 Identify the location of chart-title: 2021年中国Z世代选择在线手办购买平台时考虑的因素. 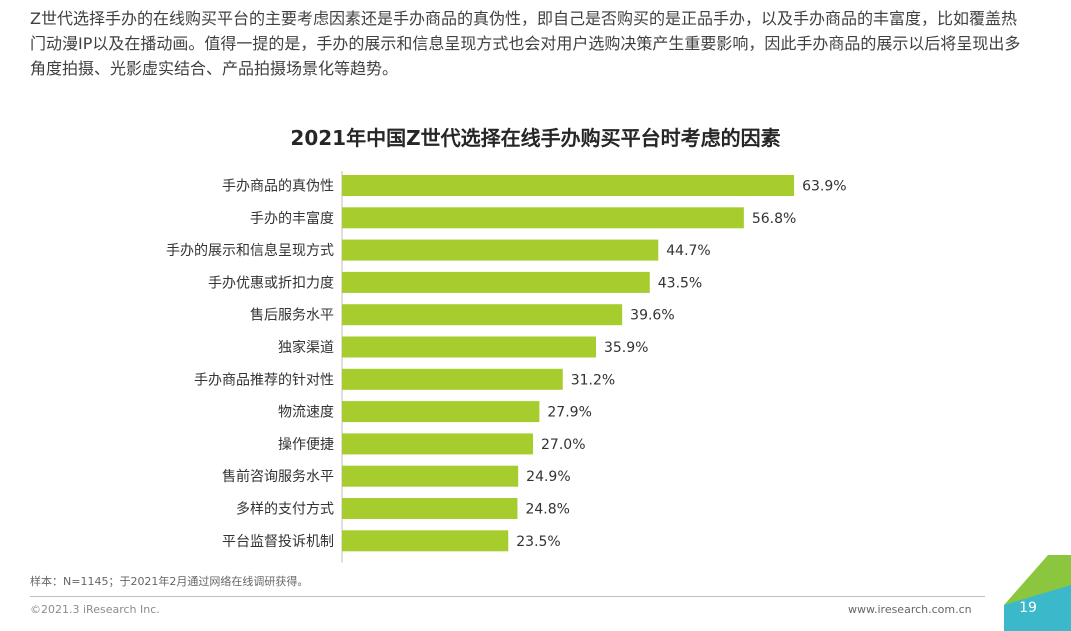
(535, 138).